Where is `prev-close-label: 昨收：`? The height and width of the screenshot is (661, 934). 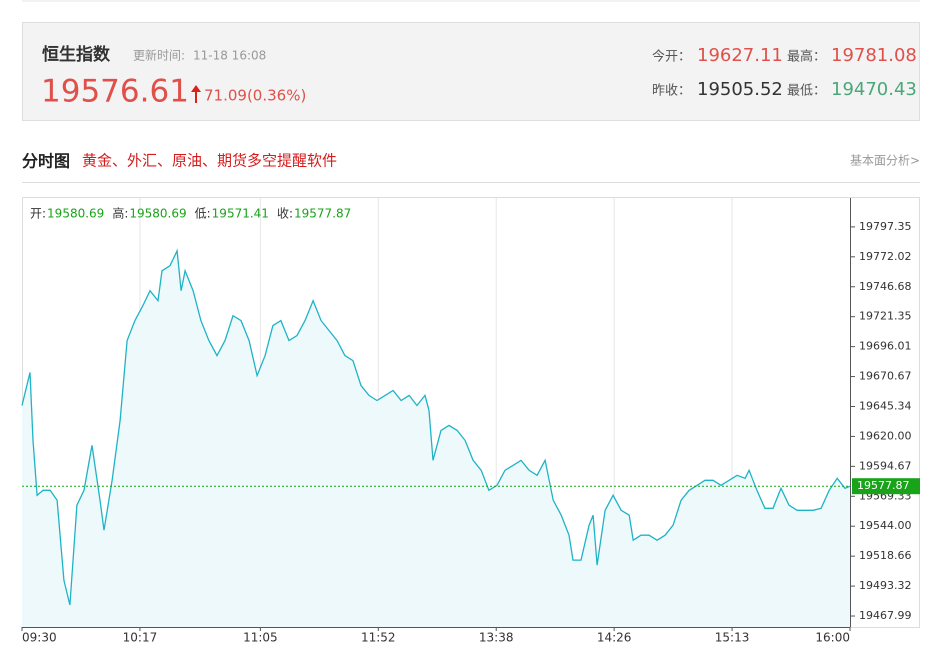 prev-close-label: 昨收： is located at coordinates (671, 91).